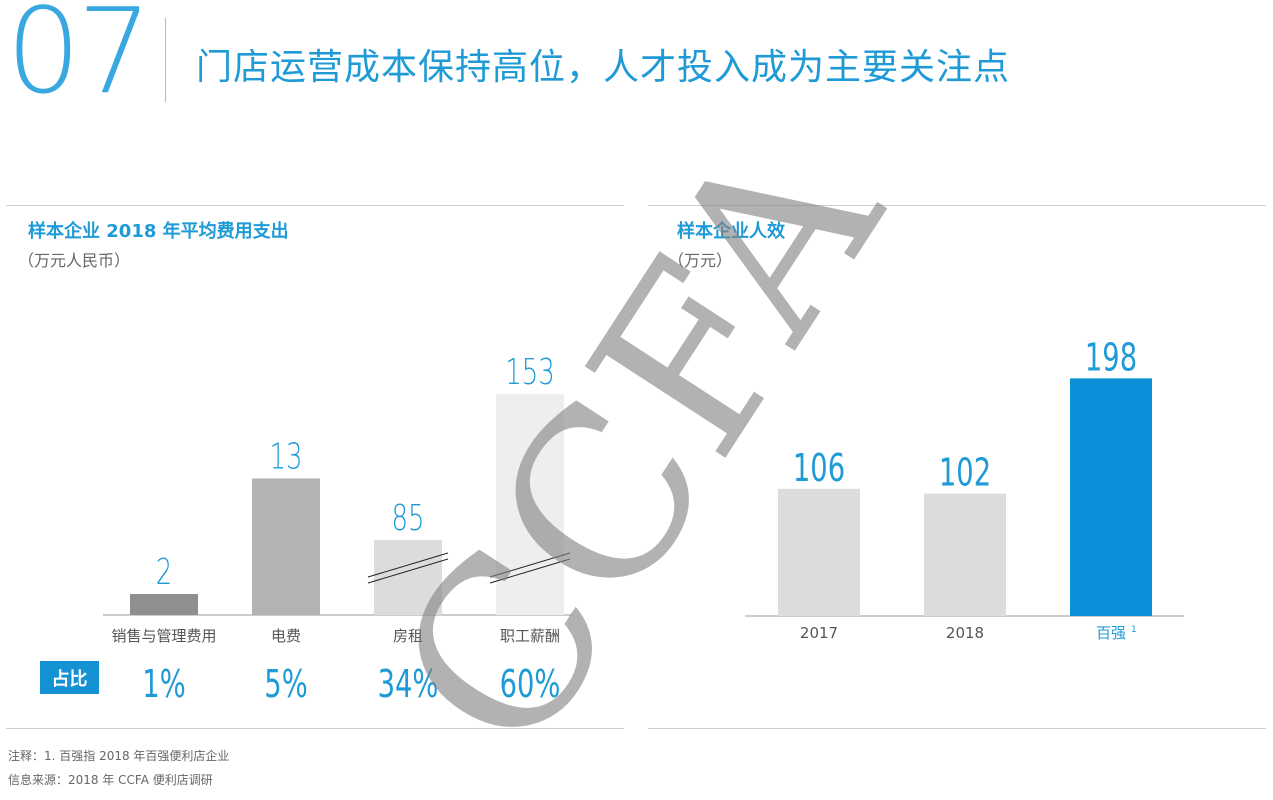 This screenshot has width=1273, height=800. I want to click on efficiency-bar-chart: 106 2017 102 2018 198 百强 1, so click(964, 488).